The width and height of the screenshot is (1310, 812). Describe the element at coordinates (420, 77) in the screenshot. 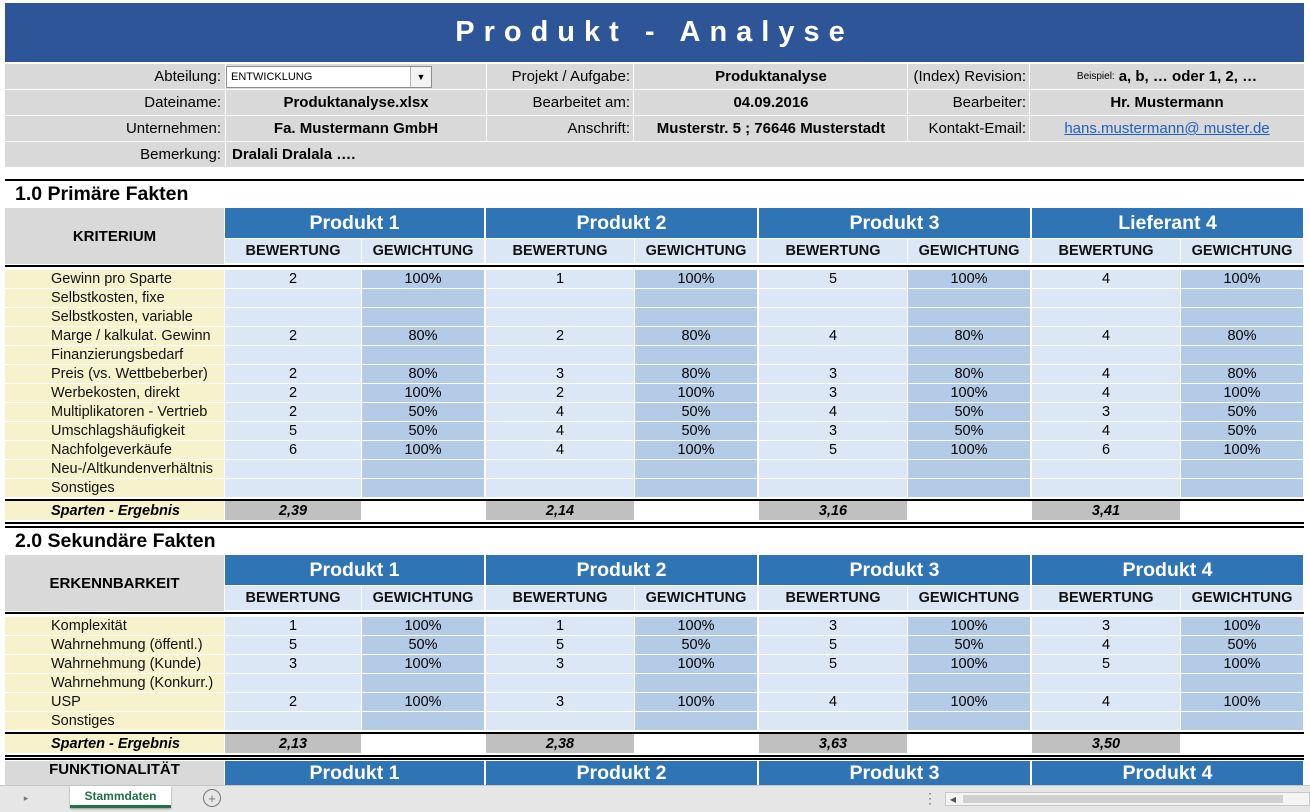

I see `chevron-down-icon: ▼` at that location.